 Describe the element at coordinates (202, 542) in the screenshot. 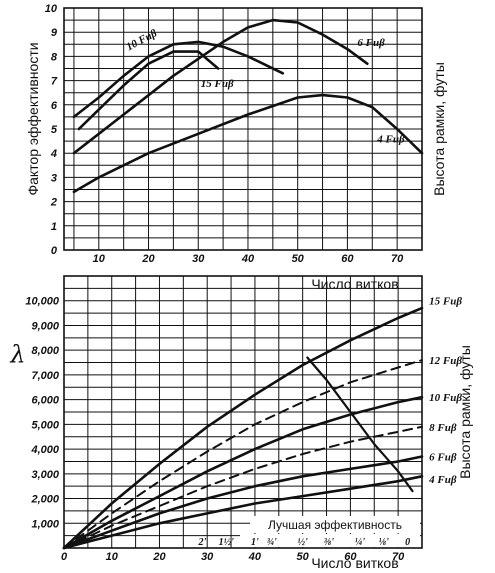

I see `height-scale-label: 2'` at that location.